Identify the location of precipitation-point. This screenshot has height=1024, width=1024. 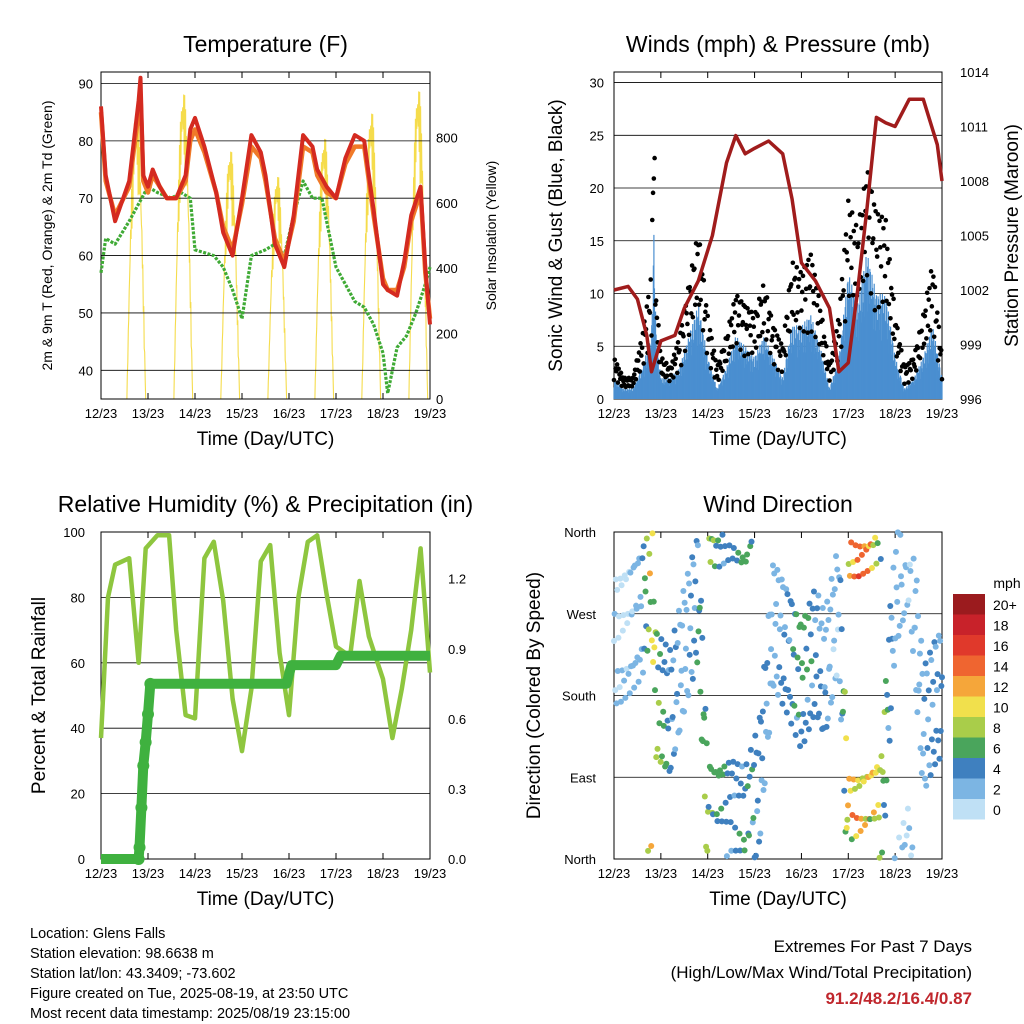
(148, 714).